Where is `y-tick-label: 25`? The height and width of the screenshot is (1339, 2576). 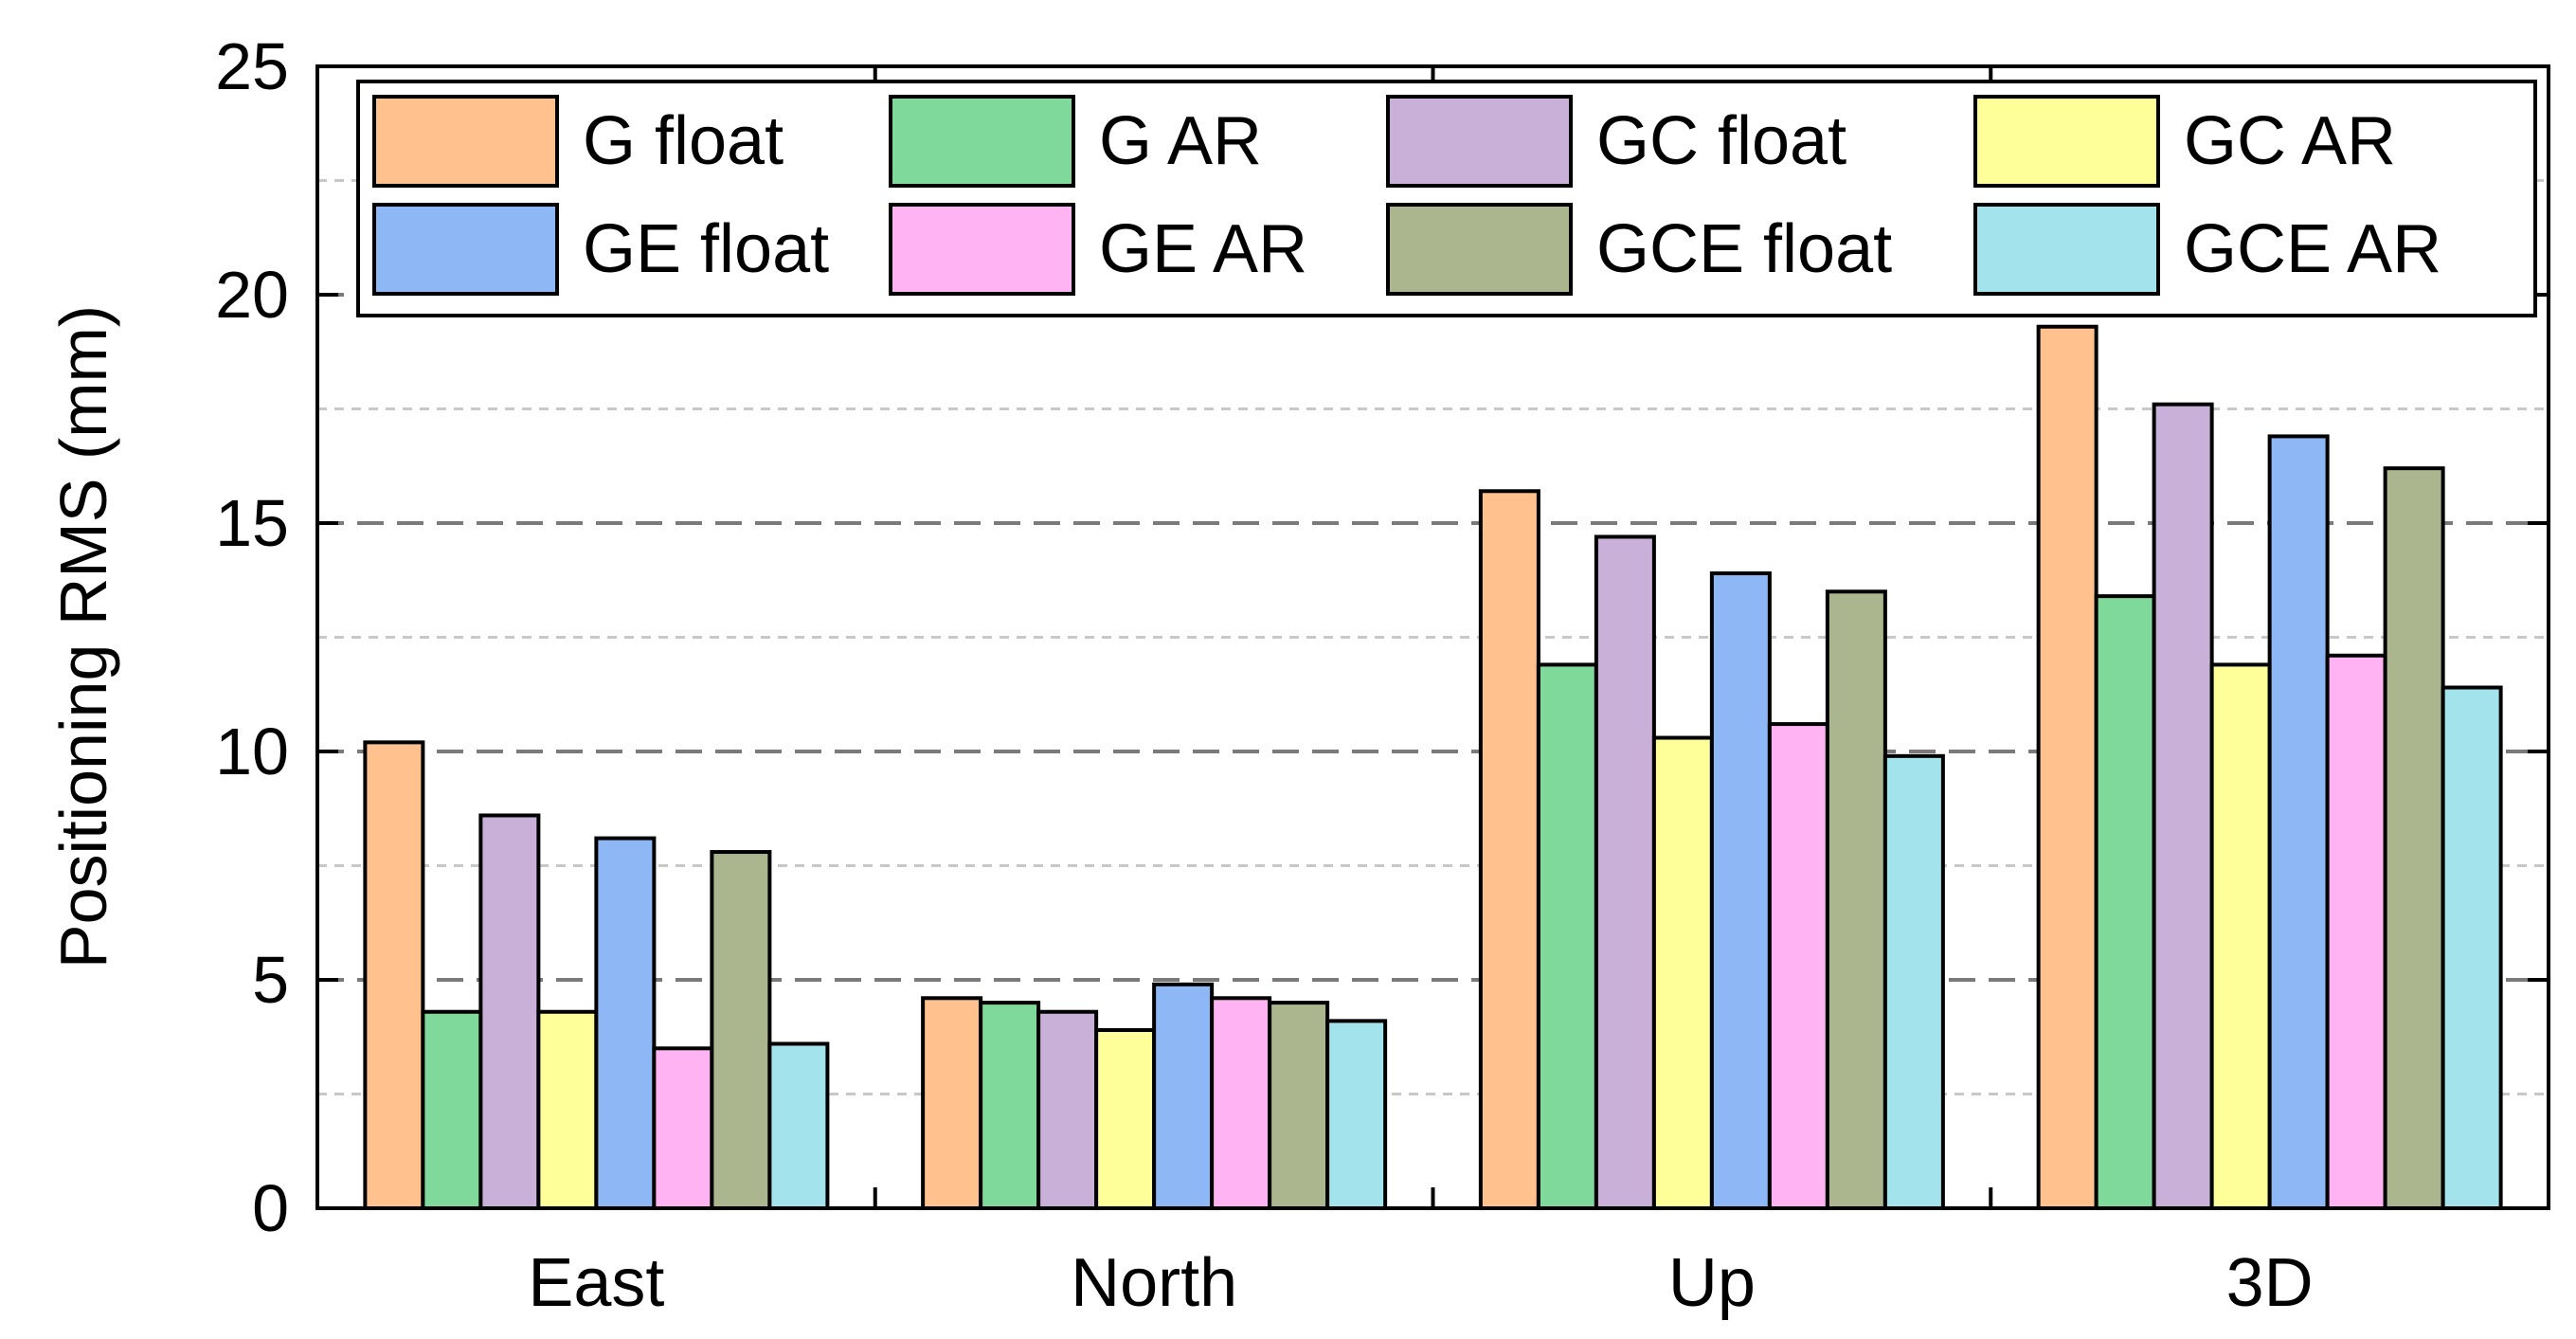
y-tick-label: 25 is located at coordinates (252, 66).